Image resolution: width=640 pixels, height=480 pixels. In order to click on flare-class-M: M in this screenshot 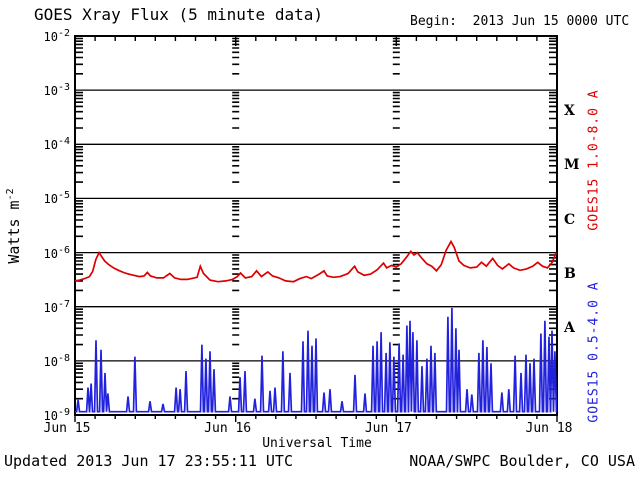, I will do `click(572, 165)`.